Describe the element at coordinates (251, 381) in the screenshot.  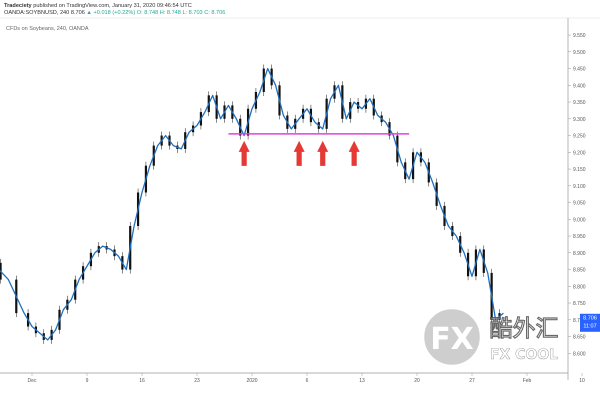
I see `x-tick-label: 2020` at that location.